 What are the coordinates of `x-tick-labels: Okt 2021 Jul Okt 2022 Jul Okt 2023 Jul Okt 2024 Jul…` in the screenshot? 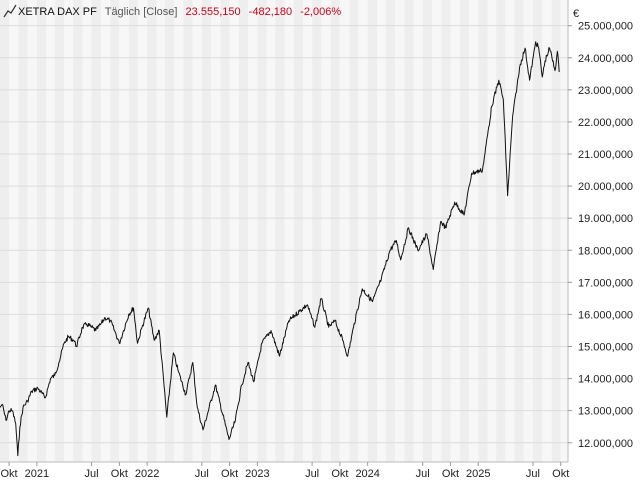 It's located at (285, 471).